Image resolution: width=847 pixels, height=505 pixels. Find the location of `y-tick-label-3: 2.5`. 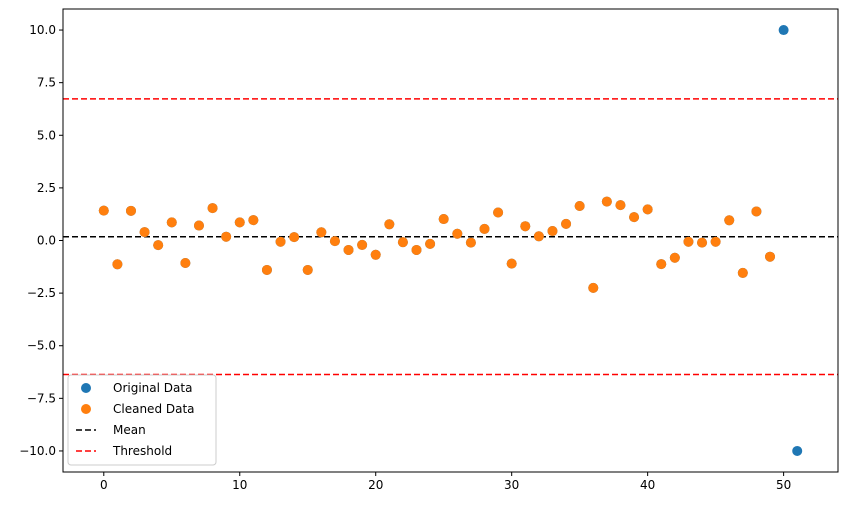

y-tick-label-3: 2.5 is located at coordinates (46, 188).